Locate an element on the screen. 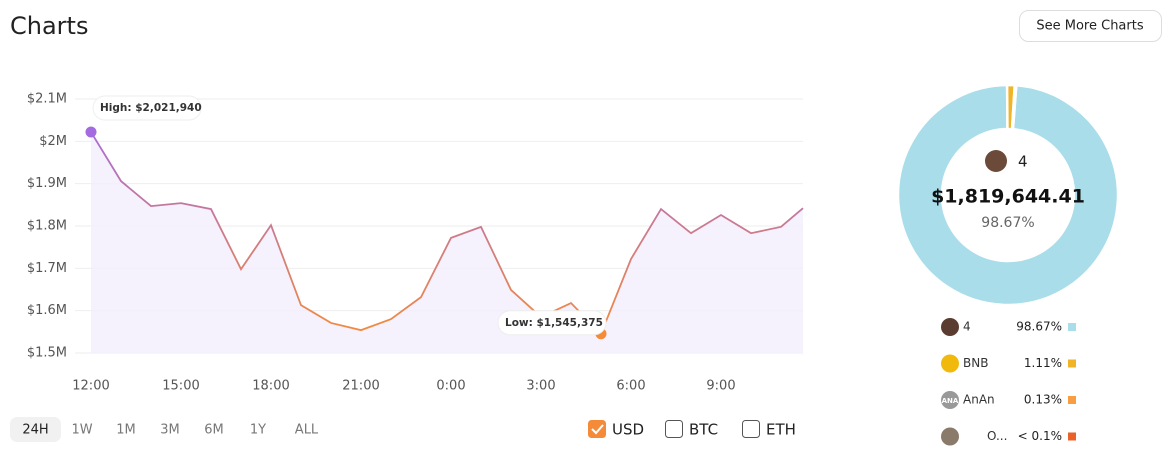  range-active-bg is located at coordinates (35, 429).